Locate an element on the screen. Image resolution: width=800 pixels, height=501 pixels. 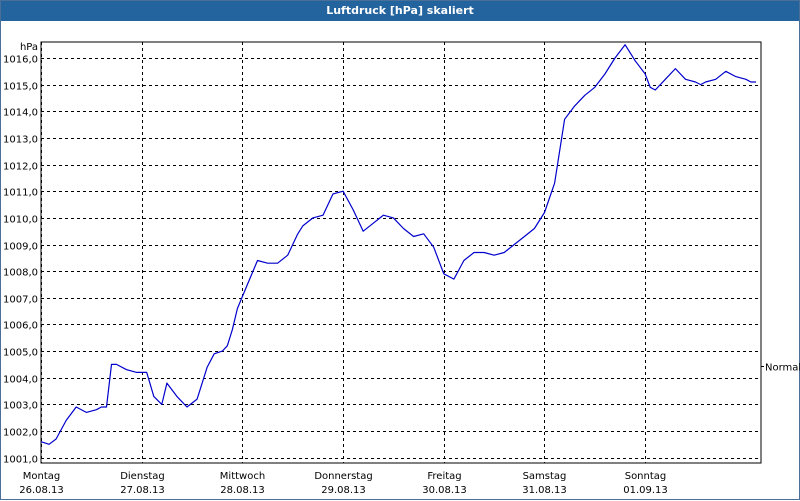
x-tick-day: Donnerstag is located at coordinates (343, 476).